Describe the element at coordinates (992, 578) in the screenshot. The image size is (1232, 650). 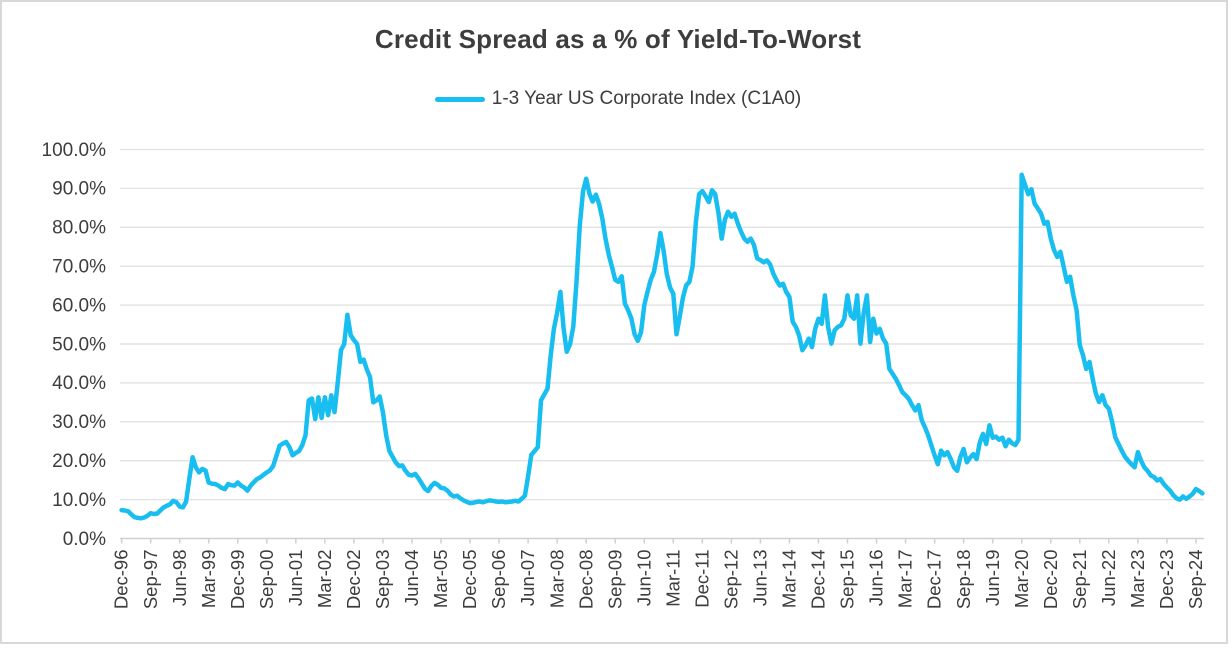
I see `x-axis-tick-label: Jun-19` at that location.